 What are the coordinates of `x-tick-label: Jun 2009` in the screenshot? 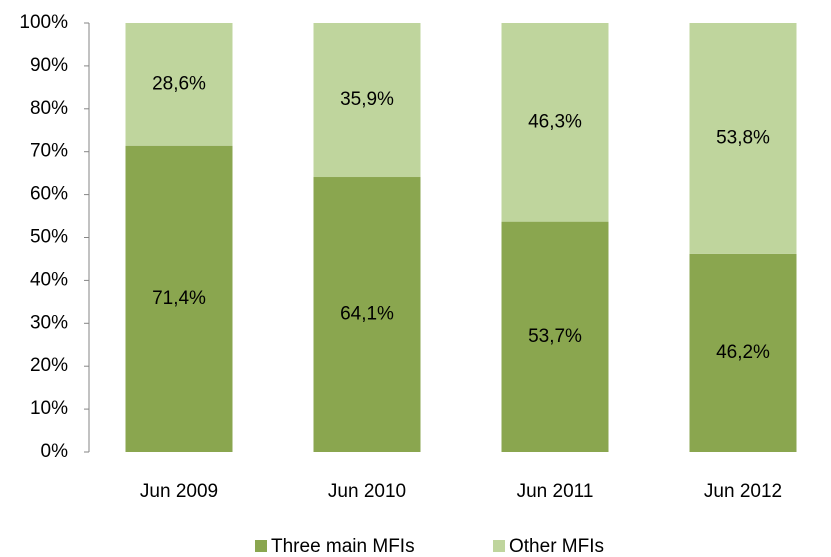 It's located at (179, 491).